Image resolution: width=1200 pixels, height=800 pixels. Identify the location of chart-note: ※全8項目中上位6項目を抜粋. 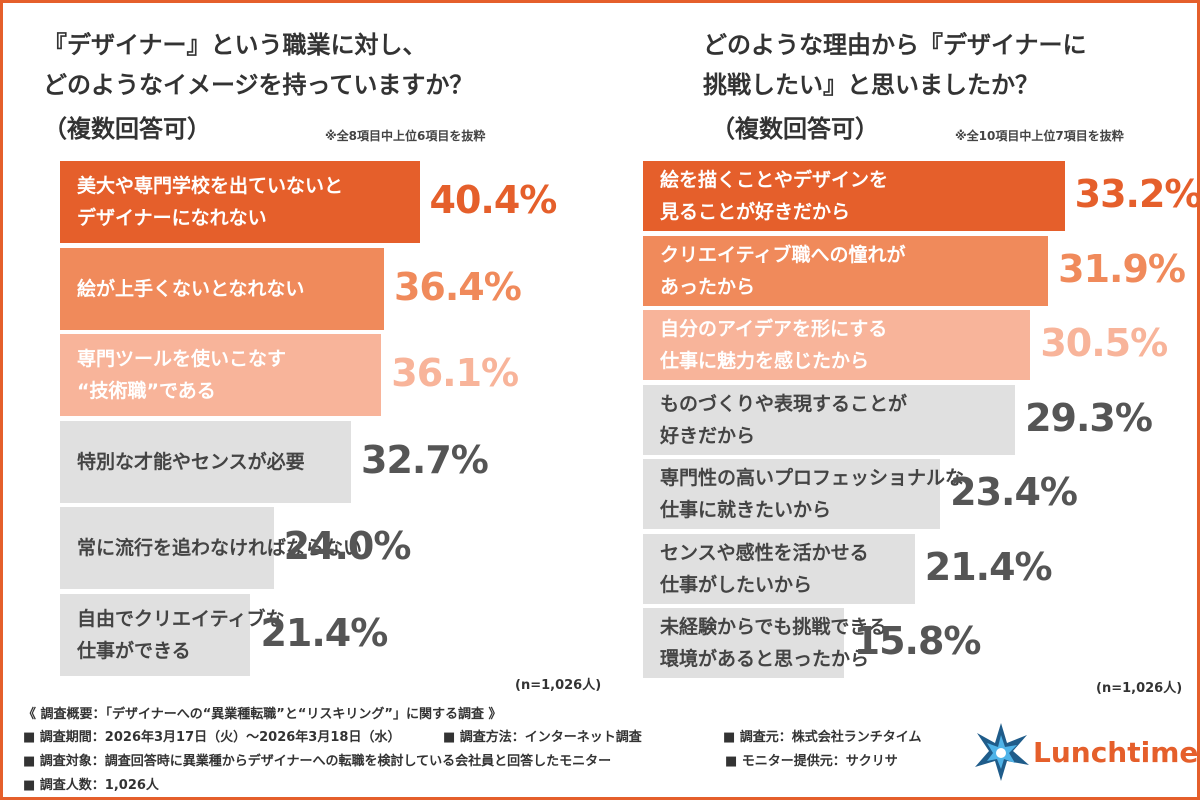
(405, 136).